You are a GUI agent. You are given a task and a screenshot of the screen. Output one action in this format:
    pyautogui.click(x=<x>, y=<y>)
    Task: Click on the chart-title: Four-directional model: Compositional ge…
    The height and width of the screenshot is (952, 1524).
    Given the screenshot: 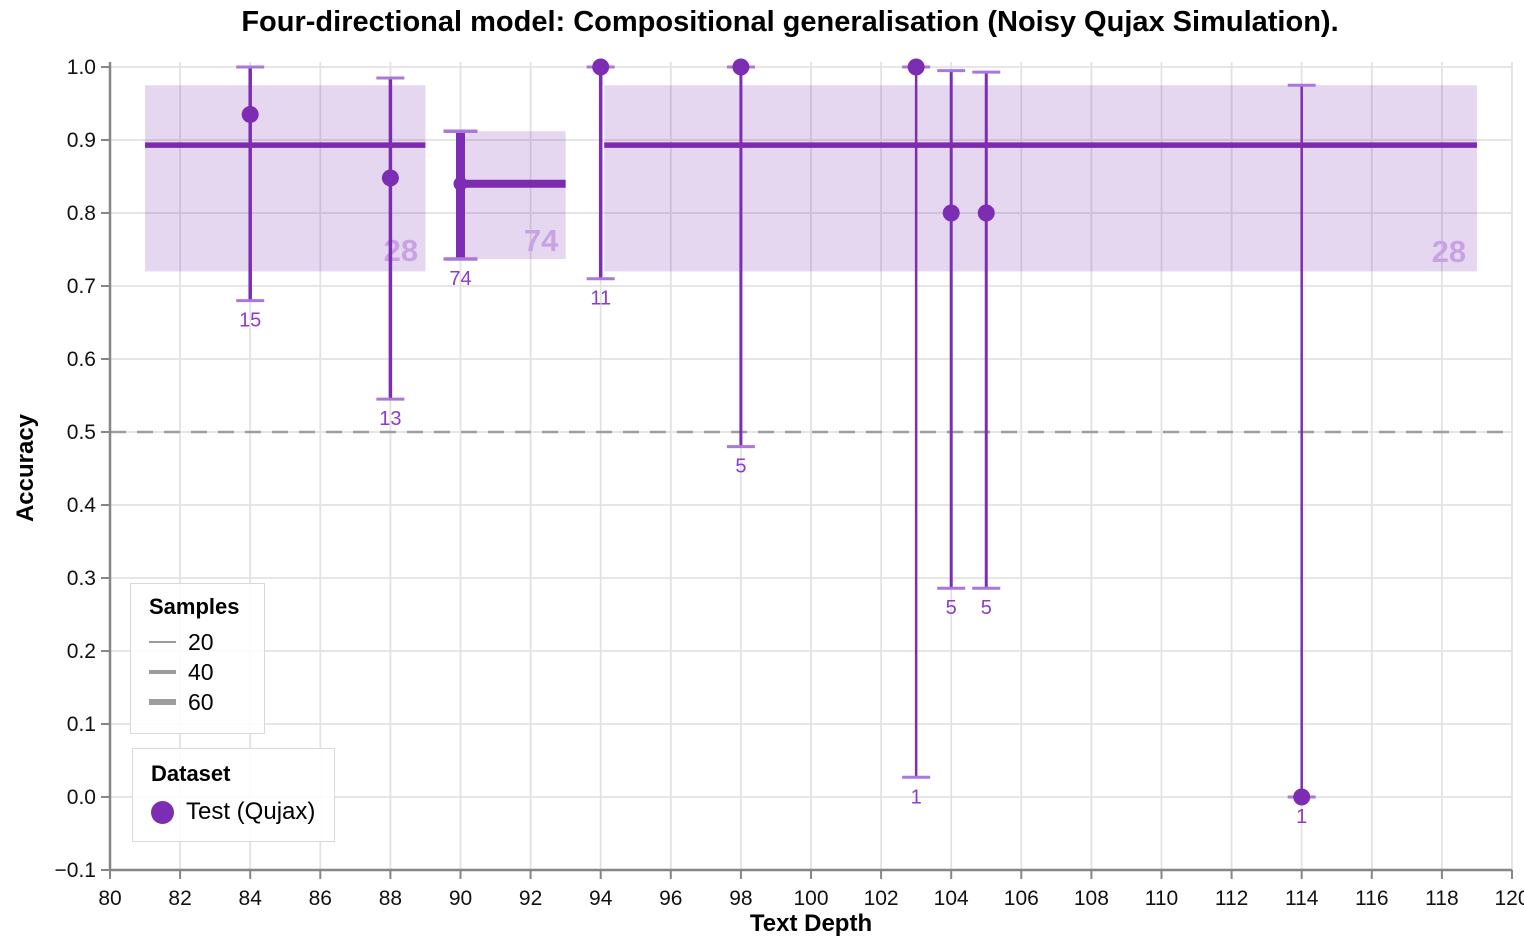 What is the action you would take?
    pyautogui.click(x=790, y=22)
    